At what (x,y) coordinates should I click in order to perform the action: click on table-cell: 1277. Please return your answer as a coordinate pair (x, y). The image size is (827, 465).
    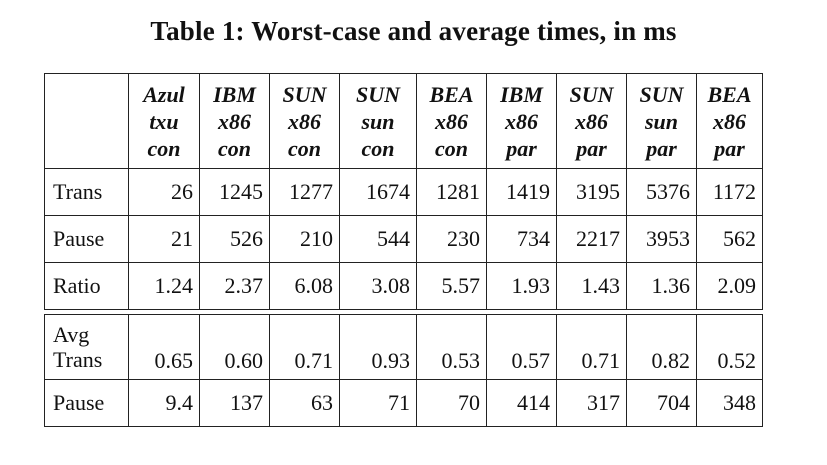
    Looking at the image, I should click on (304, 192).